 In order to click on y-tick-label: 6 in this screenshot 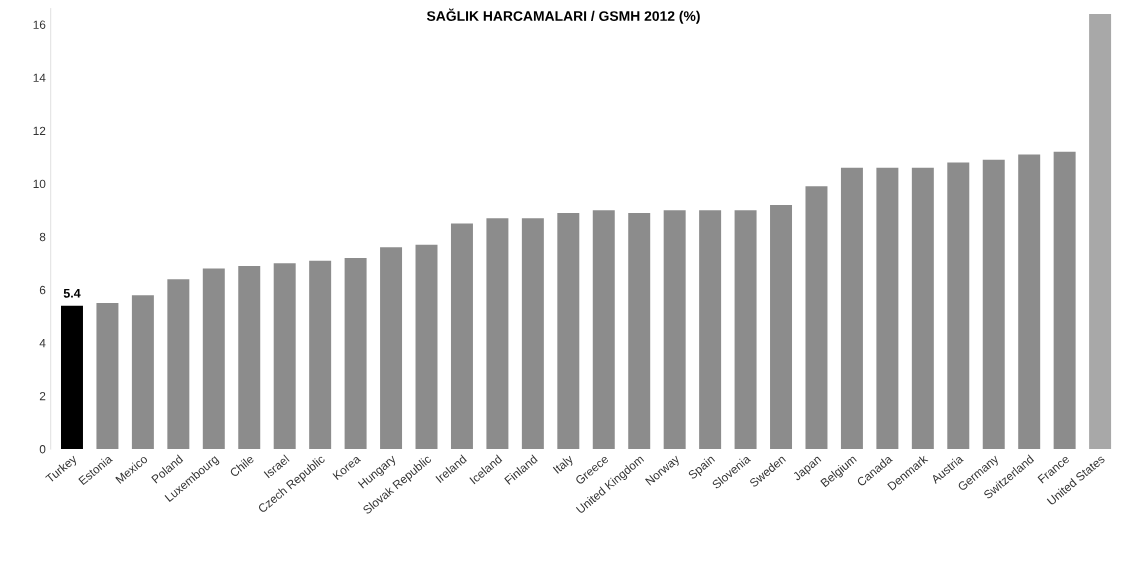, I will do `click(42, 290)`.